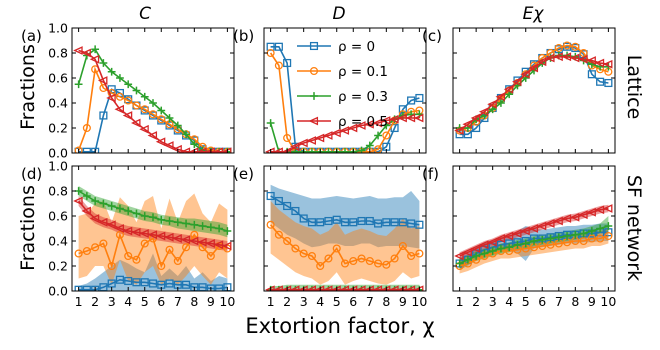 The height and width of the screenshot is (350, 660). I want to click on xlabel: Extortion factor, χ, so click(339, 326).